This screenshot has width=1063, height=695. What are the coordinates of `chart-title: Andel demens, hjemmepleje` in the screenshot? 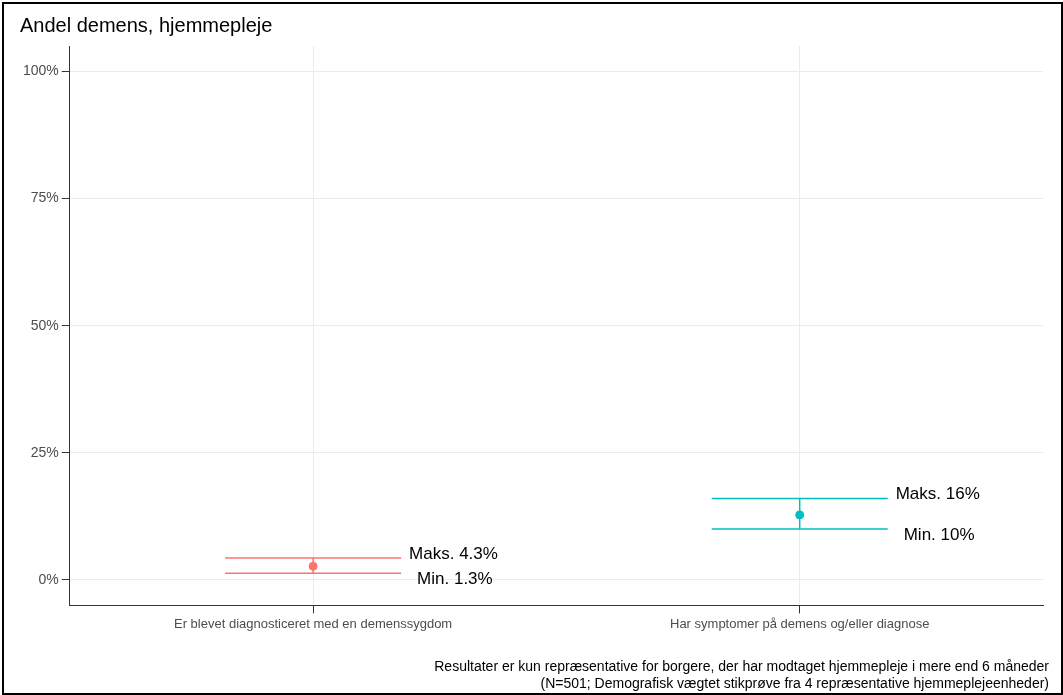 It's located at (146, 24).